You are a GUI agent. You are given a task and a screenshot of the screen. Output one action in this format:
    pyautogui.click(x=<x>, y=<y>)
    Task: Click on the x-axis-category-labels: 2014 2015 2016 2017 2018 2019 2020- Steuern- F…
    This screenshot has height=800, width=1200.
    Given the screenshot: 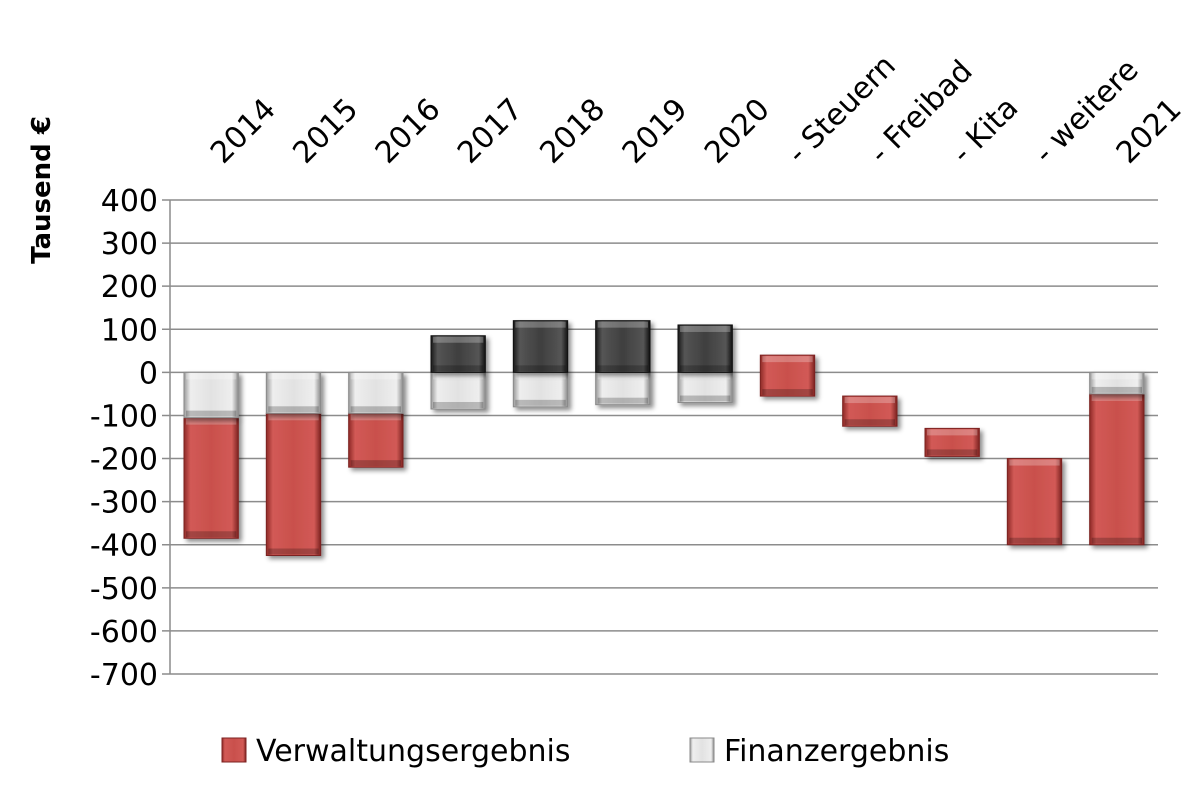 What is the action you would take?
    pyautogui.click(x=696, y=109)
    